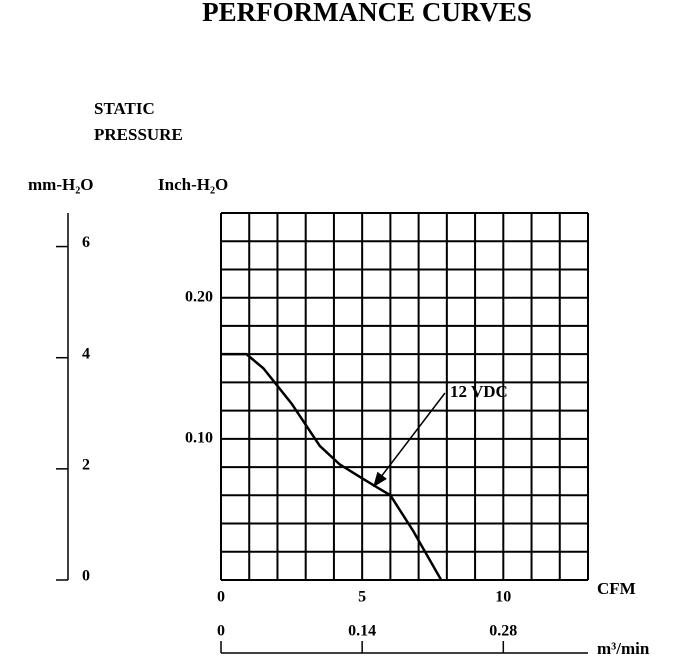 This screenshot has height=664, width=693. What do you see at coordinates (332, 466) in the screenshot?
I see `curve` at bounding box center [332, 466].